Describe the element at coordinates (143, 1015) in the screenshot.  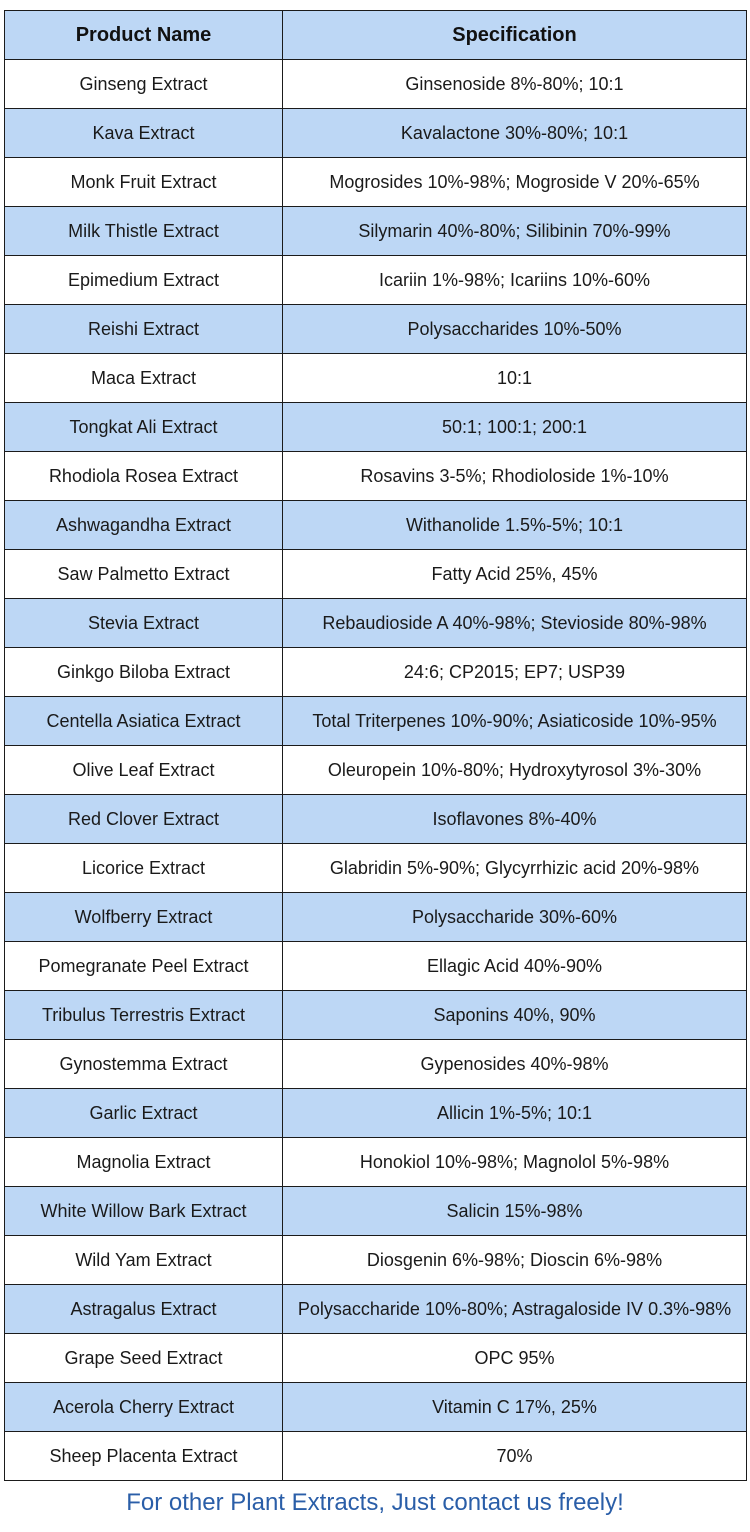
I see `product-name-cell: Tribulus Terrestris Extract` at that location.